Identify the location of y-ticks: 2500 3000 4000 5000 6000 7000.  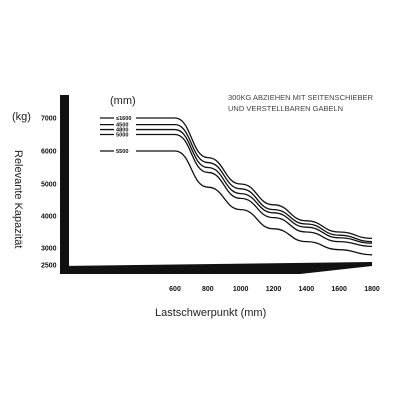
(49, 193).